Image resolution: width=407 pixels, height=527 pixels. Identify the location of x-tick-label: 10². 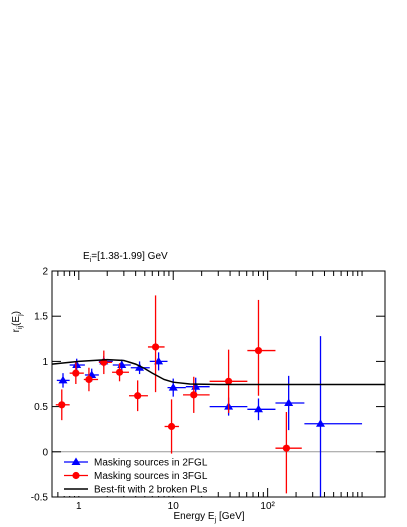
(267, 506).